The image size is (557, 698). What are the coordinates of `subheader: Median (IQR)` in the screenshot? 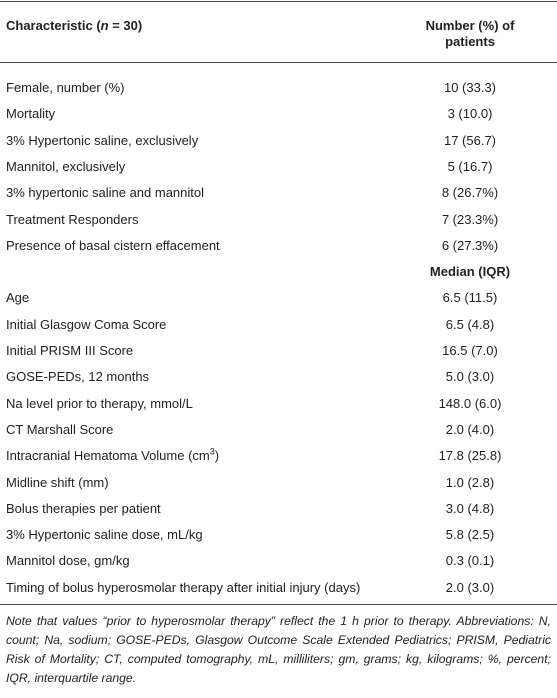 It's located at (470, 272).